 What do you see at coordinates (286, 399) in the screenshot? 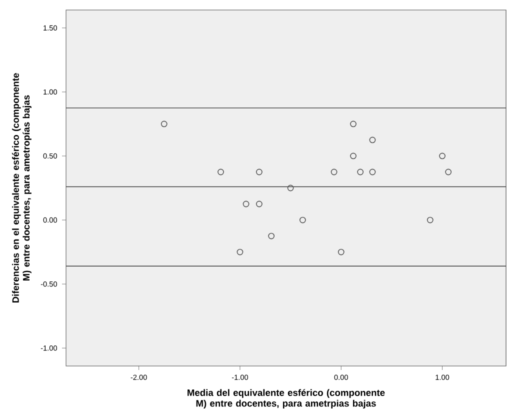
I see `x-axis-title: Media del equivalente esférico (componente M) entre docentes, para ametrpias bajas` at bounding box center [286, 399].